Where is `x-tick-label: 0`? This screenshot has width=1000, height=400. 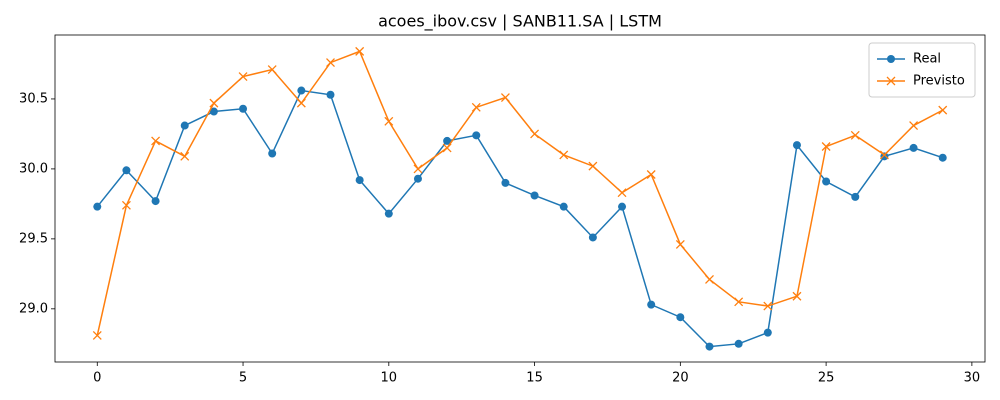 x-tick-label: 0 is located at coordinates (97, 378).